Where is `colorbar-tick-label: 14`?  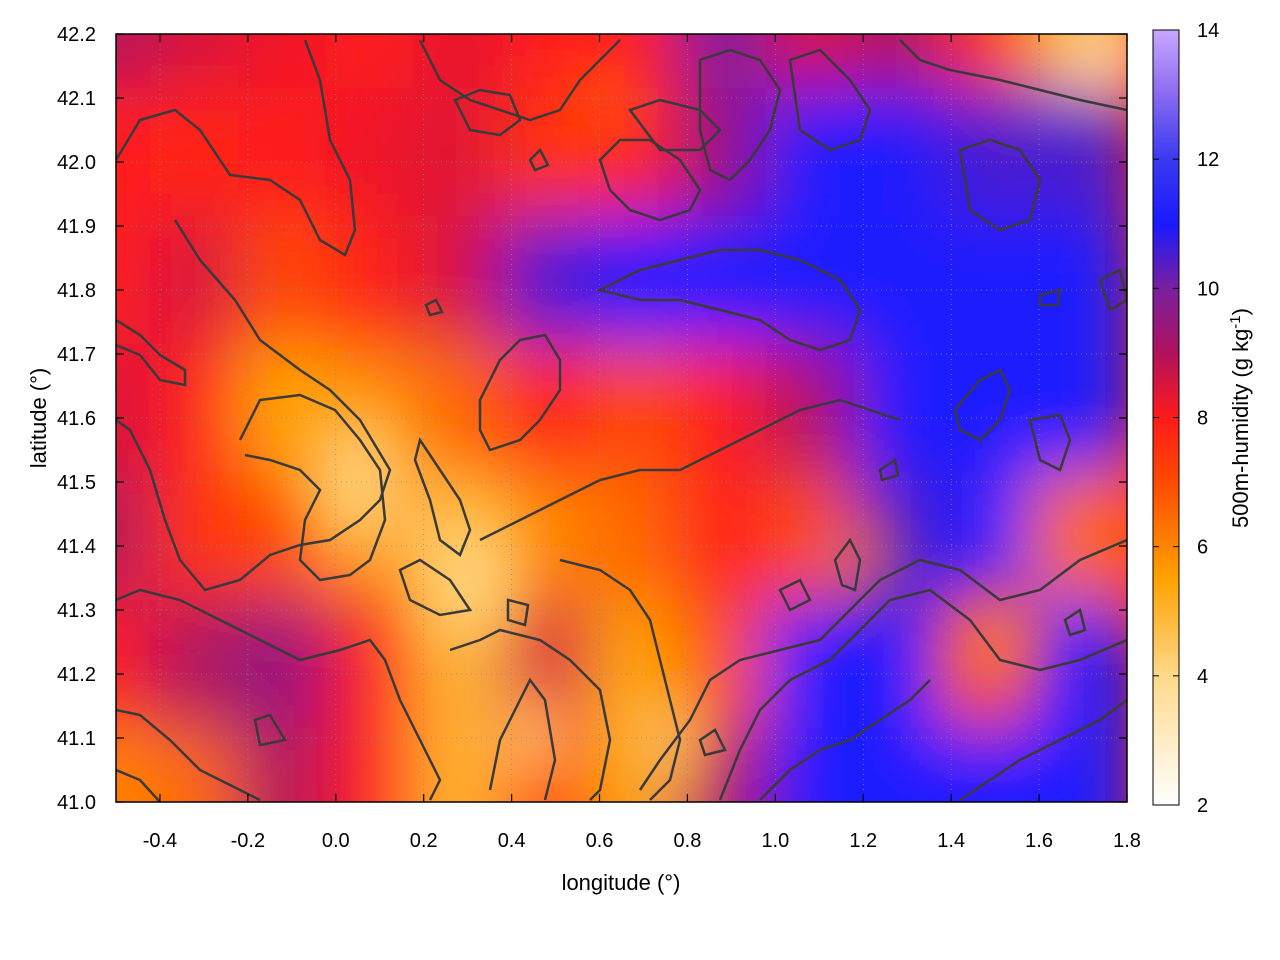
colorbar-tick-label: 14 is located at coordinates (1208, 31).